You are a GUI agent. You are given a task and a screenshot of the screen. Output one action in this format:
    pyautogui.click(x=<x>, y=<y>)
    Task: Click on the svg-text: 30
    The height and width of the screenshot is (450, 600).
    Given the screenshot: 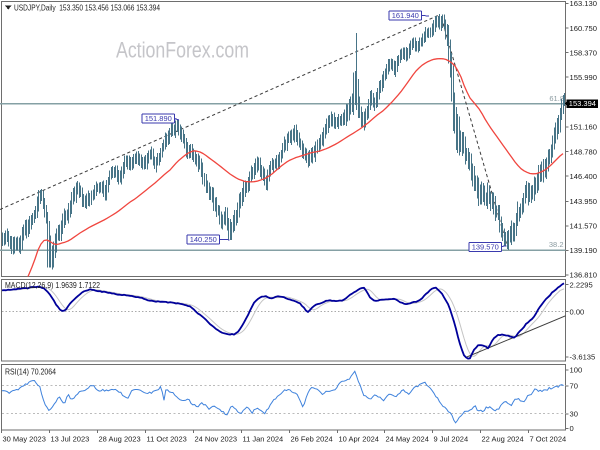 What is the action you would take?
    pyautogui.click(x=574, y=414)
    